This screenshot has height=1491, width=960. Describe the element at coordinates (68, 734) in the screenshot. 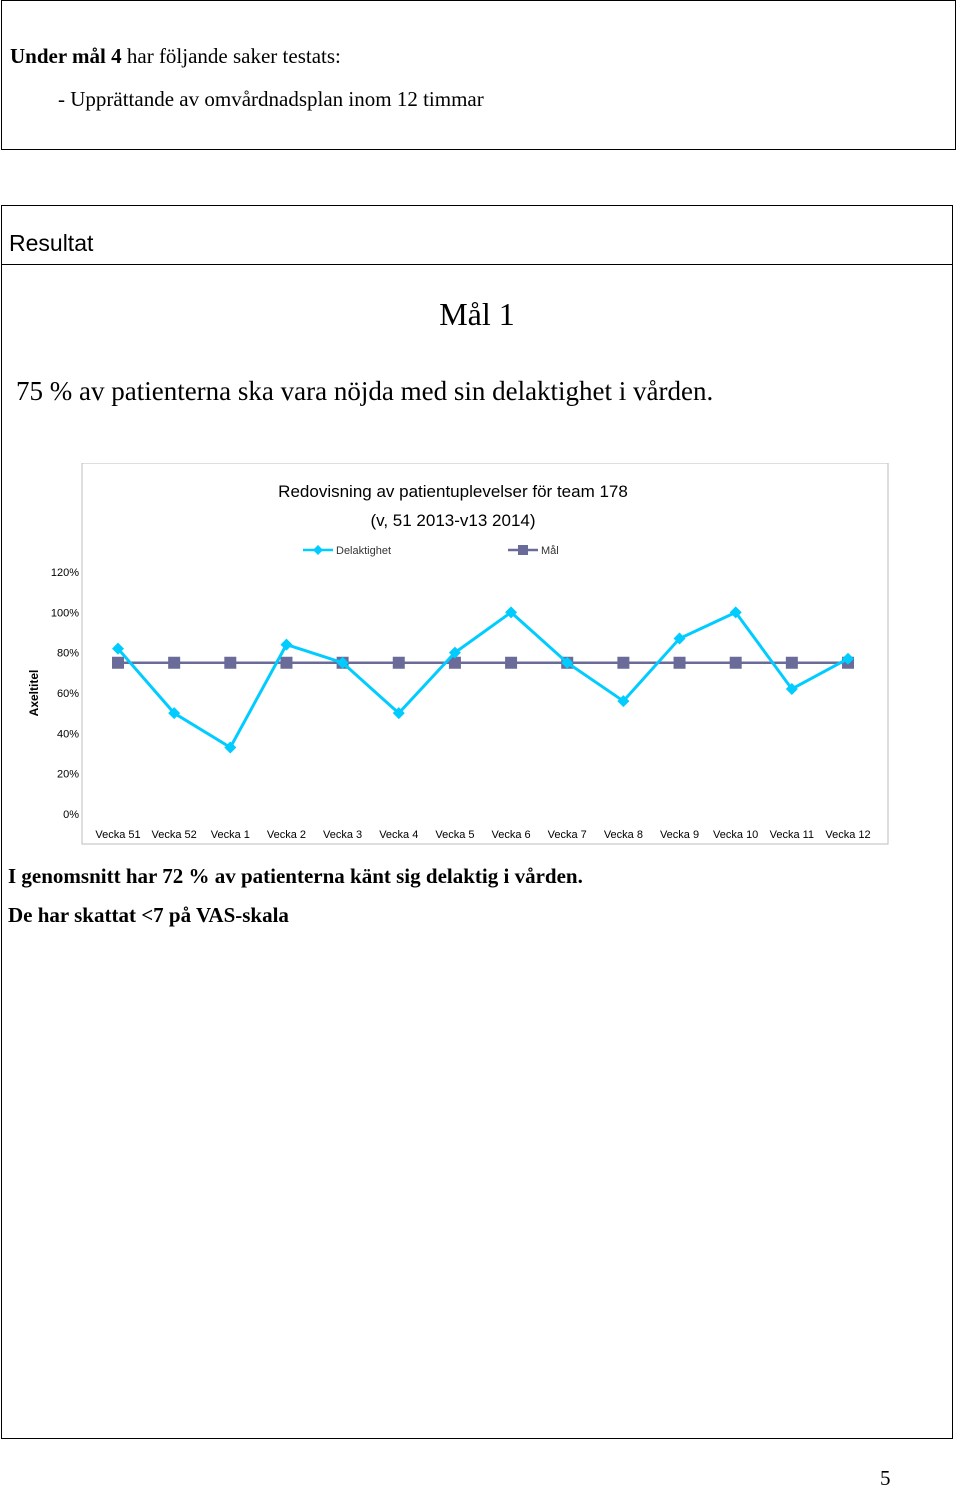

I see `y-tick-label: 40%` at that location.